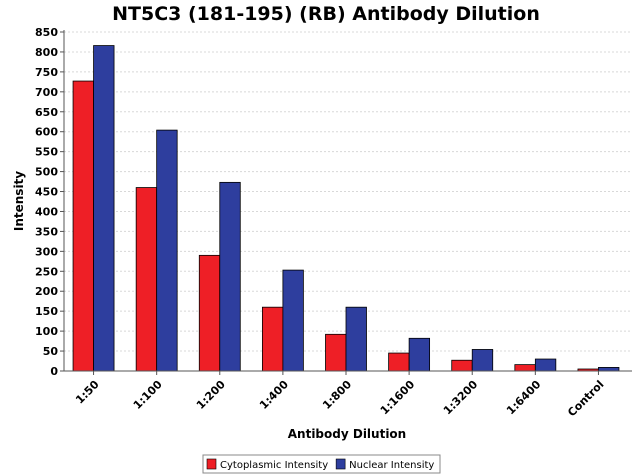  I want to click on y-tick-label: 150, so click(46, 311).